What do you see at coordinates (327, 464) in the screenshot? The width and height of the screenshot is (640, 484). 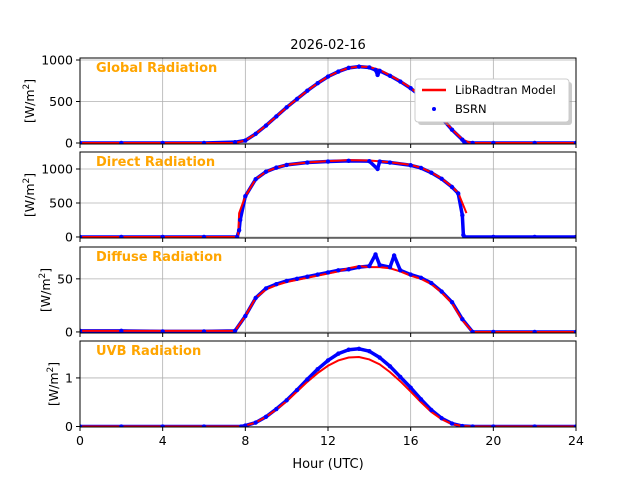 I see `x-axis-label: Hour (UTC)` at bounding box center [327, 464].